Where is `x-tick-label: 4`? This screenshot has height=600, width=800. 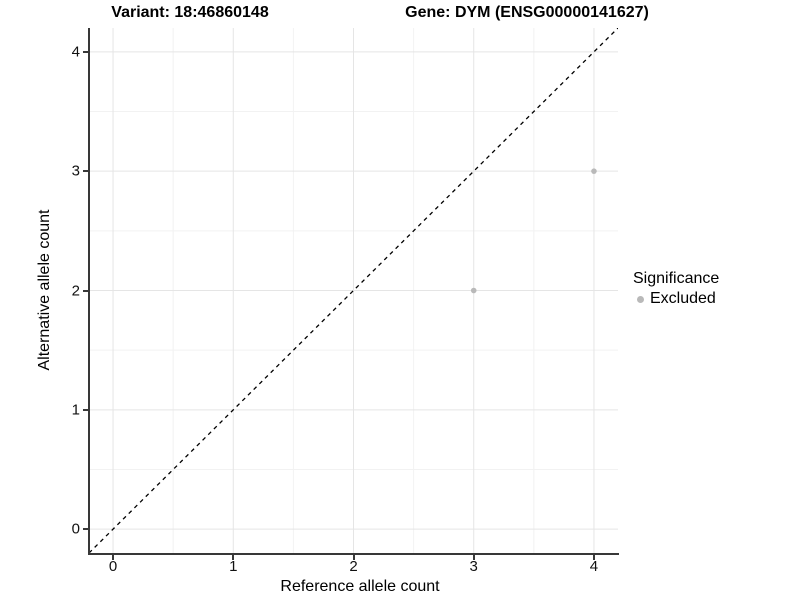 x-tick-label: 4 is located at coordinates (594, 566).